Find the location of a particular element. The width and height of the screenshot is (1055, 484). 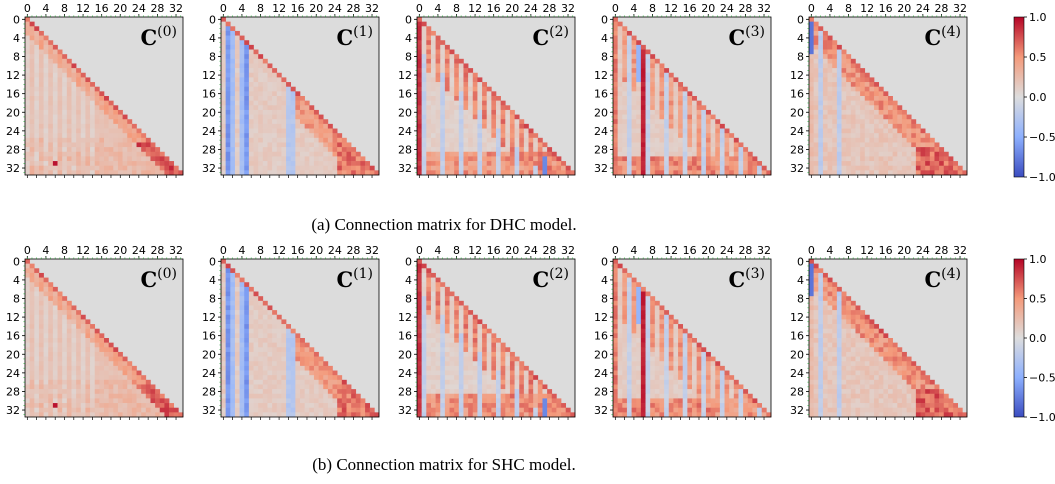

x-tick-label: 20 is located at coordinates (120, 8).